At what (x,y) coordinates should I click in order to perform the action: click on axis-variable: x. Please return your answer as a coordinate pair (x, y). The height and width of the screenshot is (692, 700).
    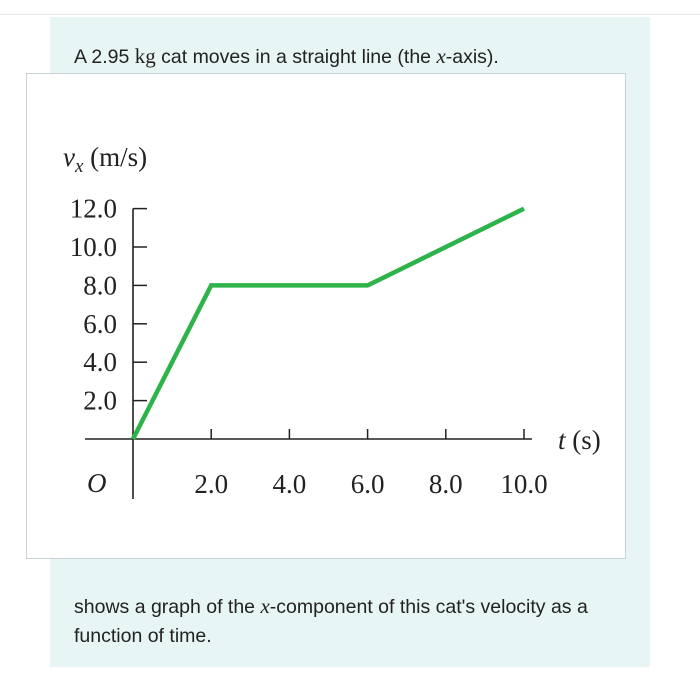
    Looking at the image, I should click on (441, 56).